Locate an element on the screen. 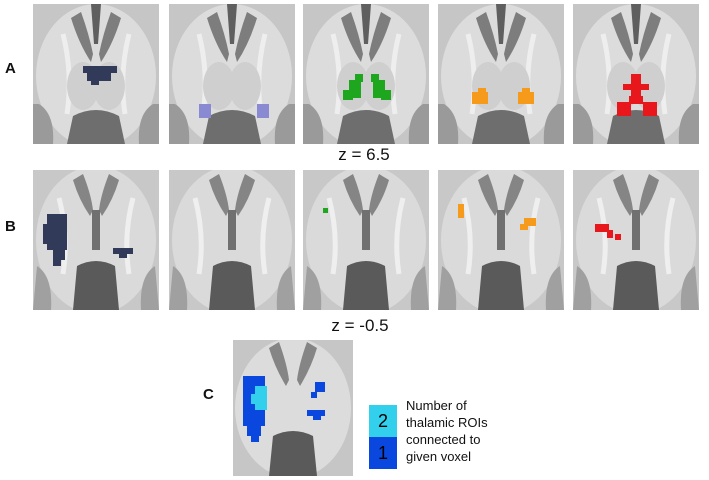  legend-swatch-2: 2 is located at coordinates (383, 421).